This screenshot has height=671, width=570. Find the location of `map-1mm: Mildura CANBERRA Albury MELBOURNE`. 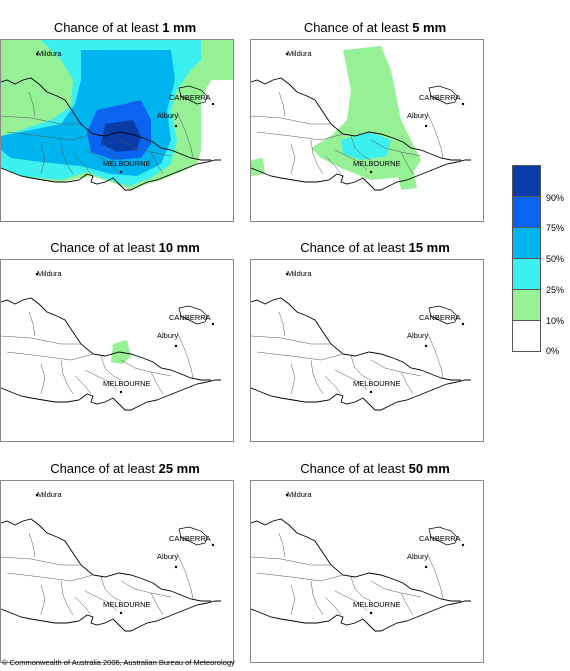

map-1mm: Mildura CANBERRA Albury MELBOURNE is located at coordinates (117, 130).